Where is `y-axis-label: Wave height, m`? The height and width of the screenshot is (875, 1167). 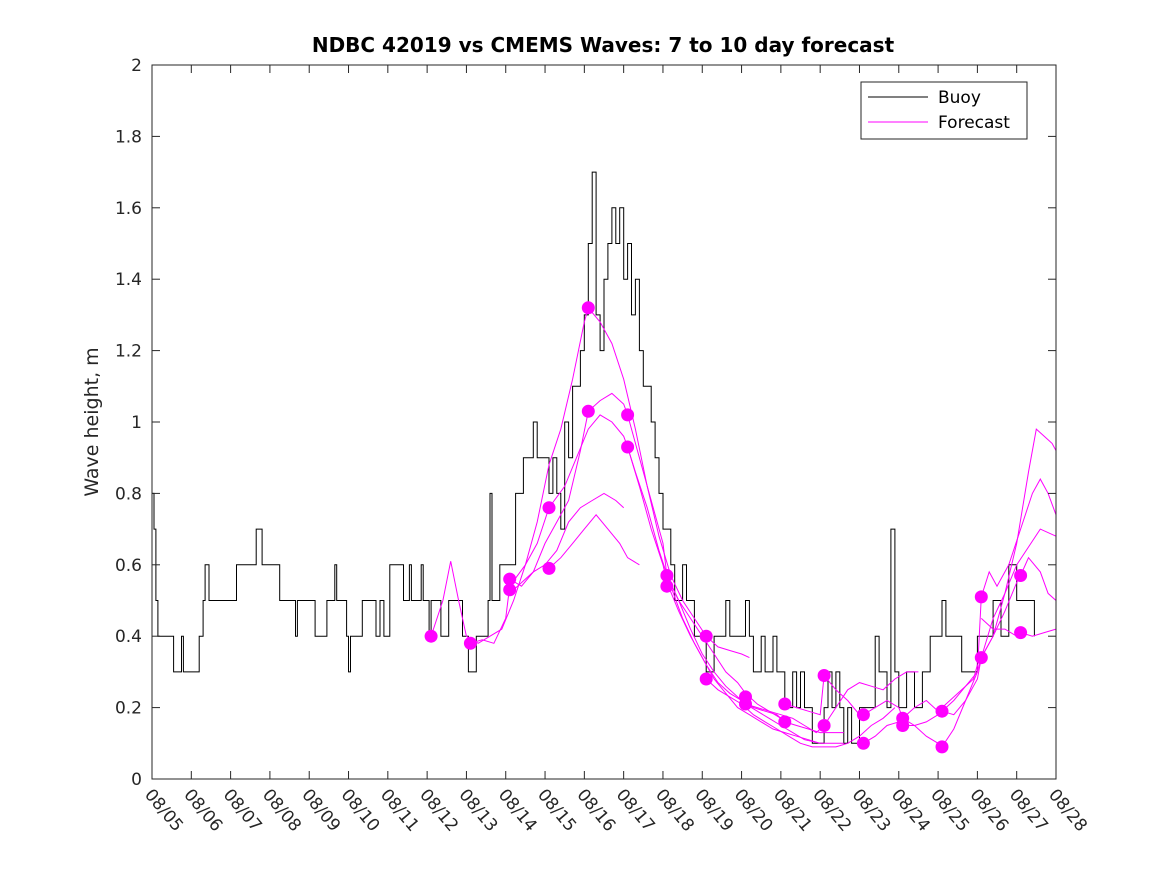 y-axis-label: Wave height, m is located at coordinates (92, 421).